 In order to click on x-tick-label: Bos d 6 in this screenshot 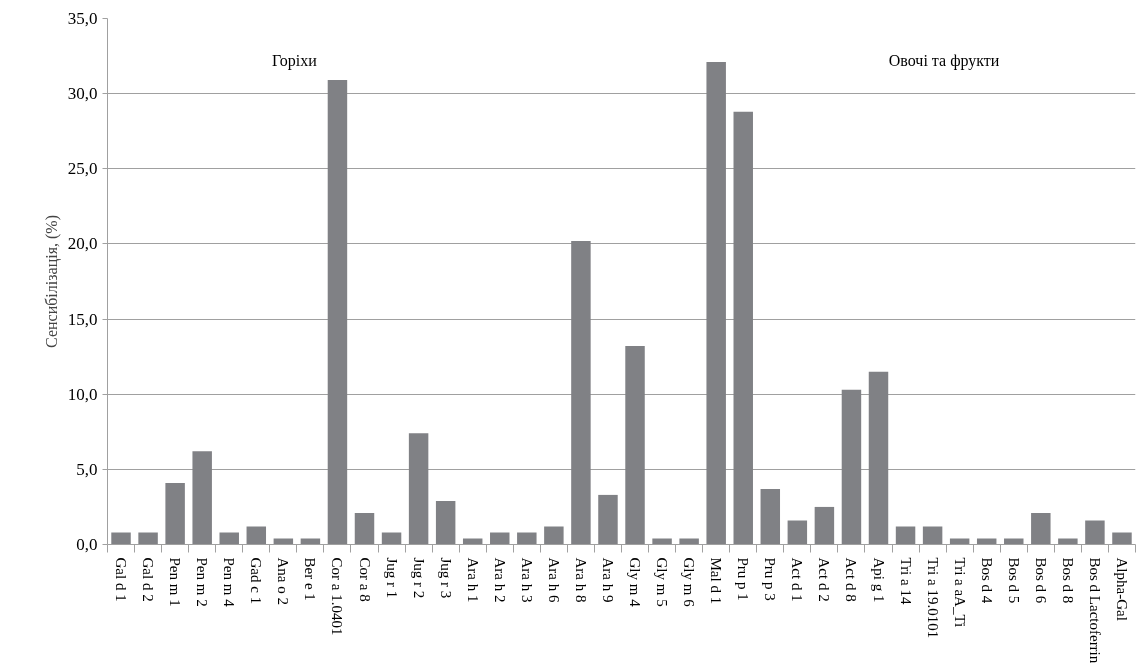, I will do `click(1040, 580)`.